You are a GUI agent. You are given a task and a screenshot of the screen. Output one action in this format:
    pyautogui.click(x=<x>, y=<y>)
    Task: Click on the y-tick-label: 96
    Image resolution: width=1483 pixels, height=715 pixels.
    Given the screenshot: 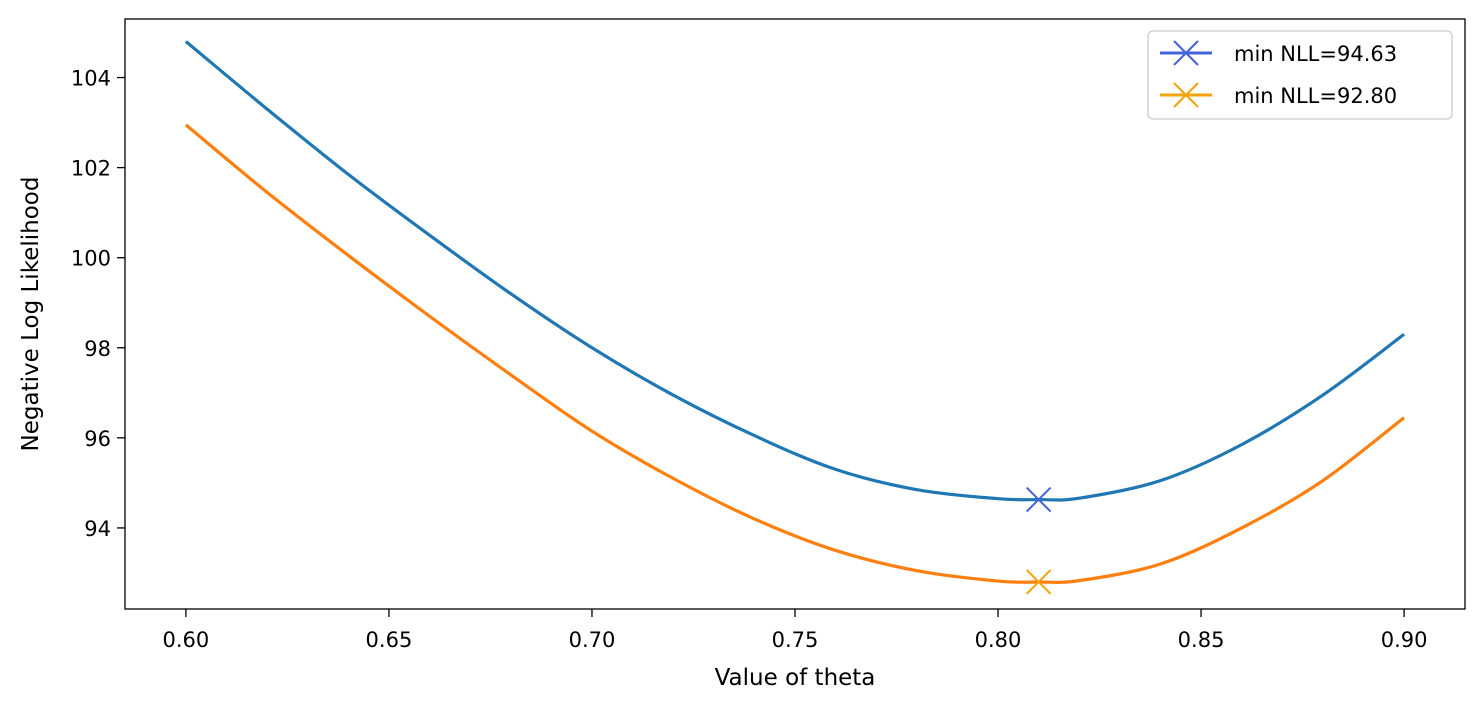 What is the action you would take?
    pyautogui.click(x=97, y=439)
    